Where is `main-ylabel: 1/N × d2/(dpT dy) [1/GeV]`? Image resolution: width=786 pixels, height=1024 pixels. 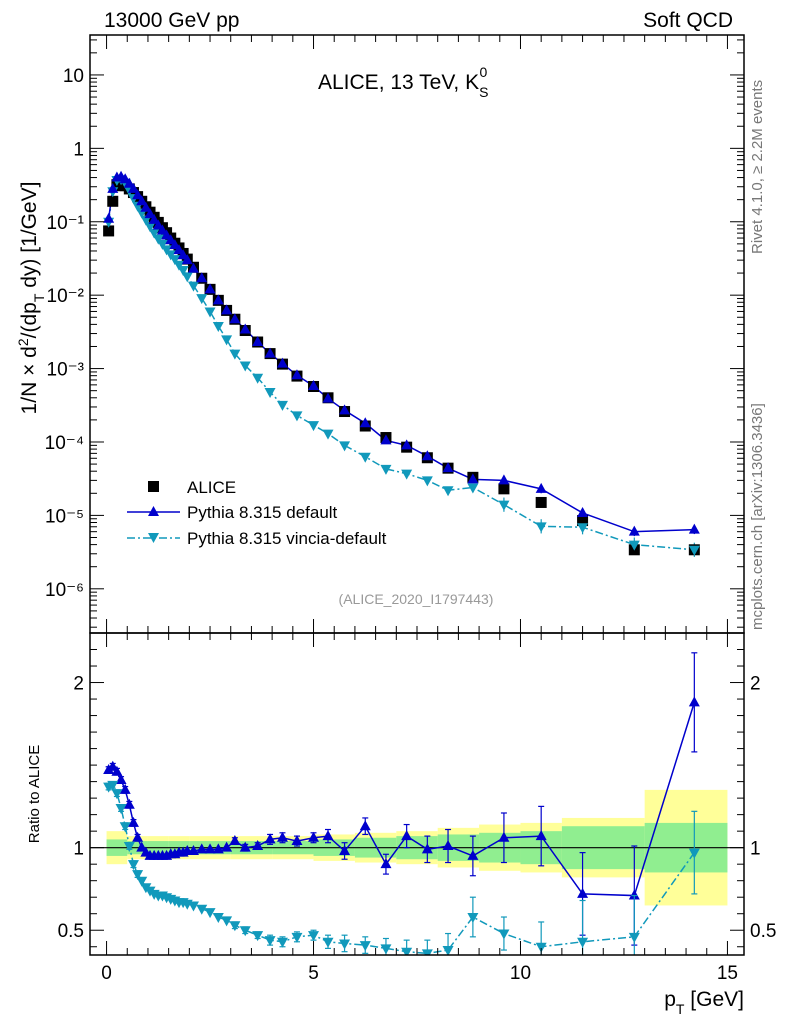
main-ylabel: 1/N × d2/(dpT dy) [1/GeV] is located at coordinates (31, 298).